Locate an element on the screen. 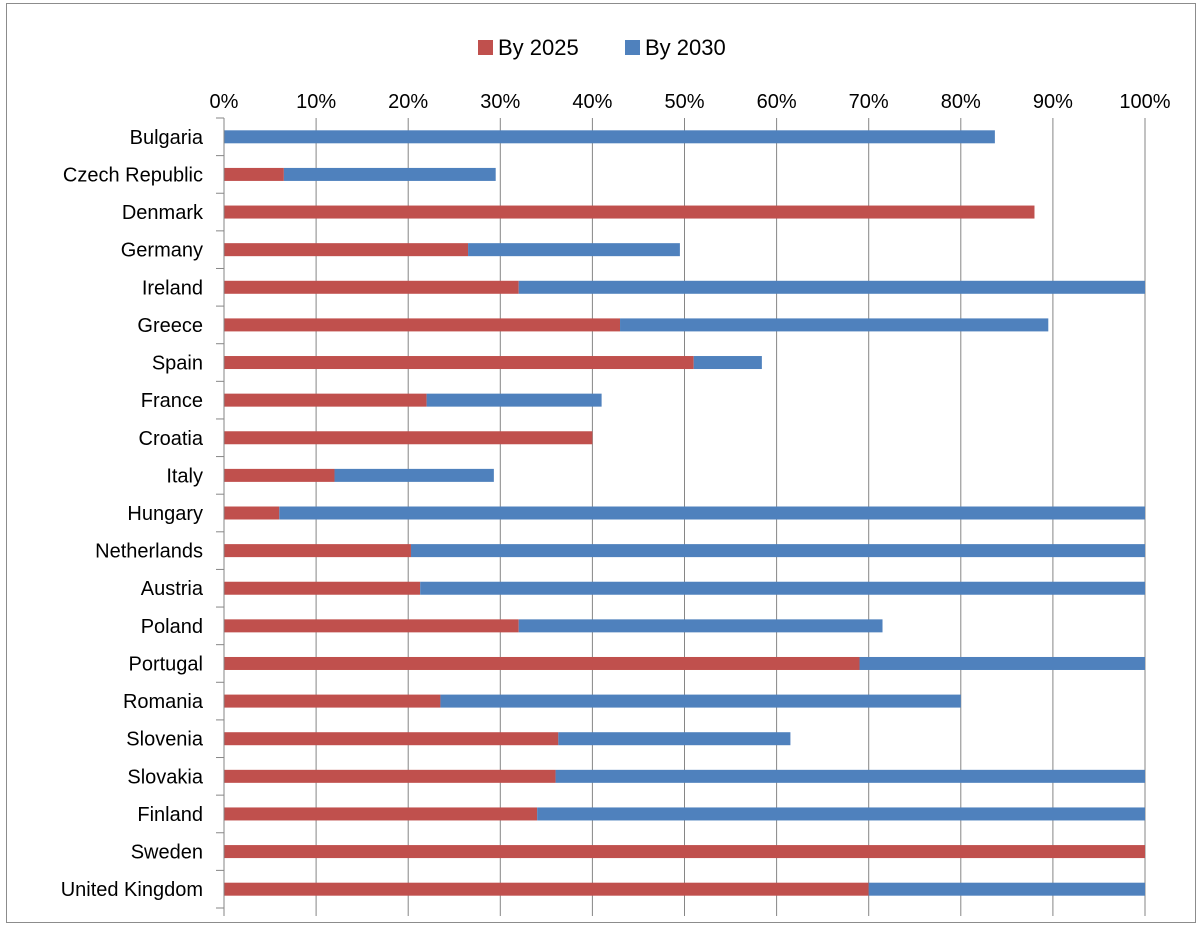 This screenshot has height=925, width=1198. x-tick-label: 0% is located at coordinates (224, 102).